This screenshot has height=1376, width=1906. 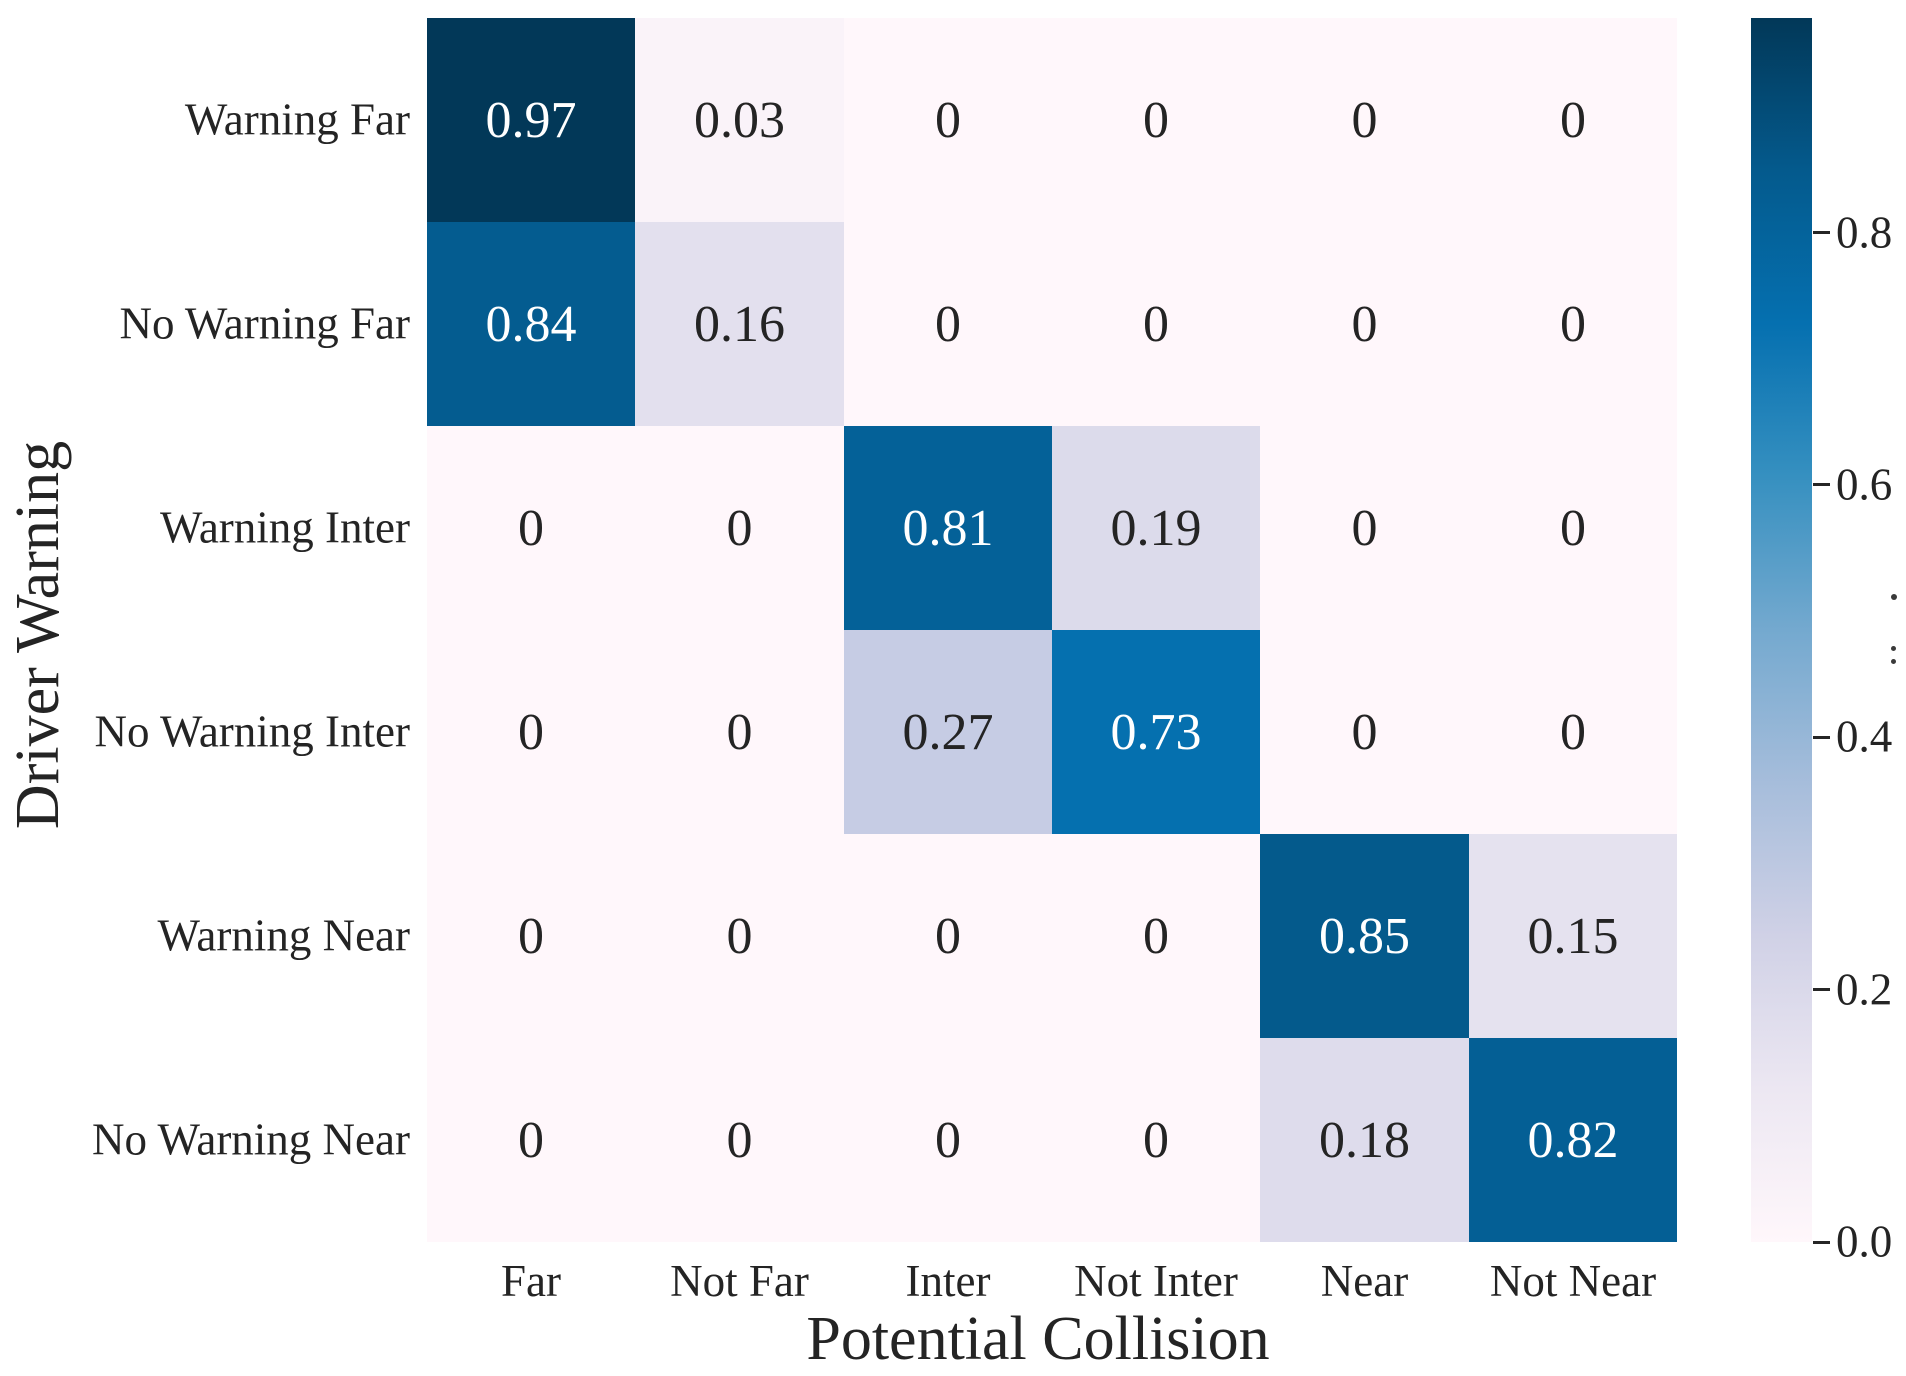 I want to click on cell-value: 0.18, so click(x=1364, y=1140).